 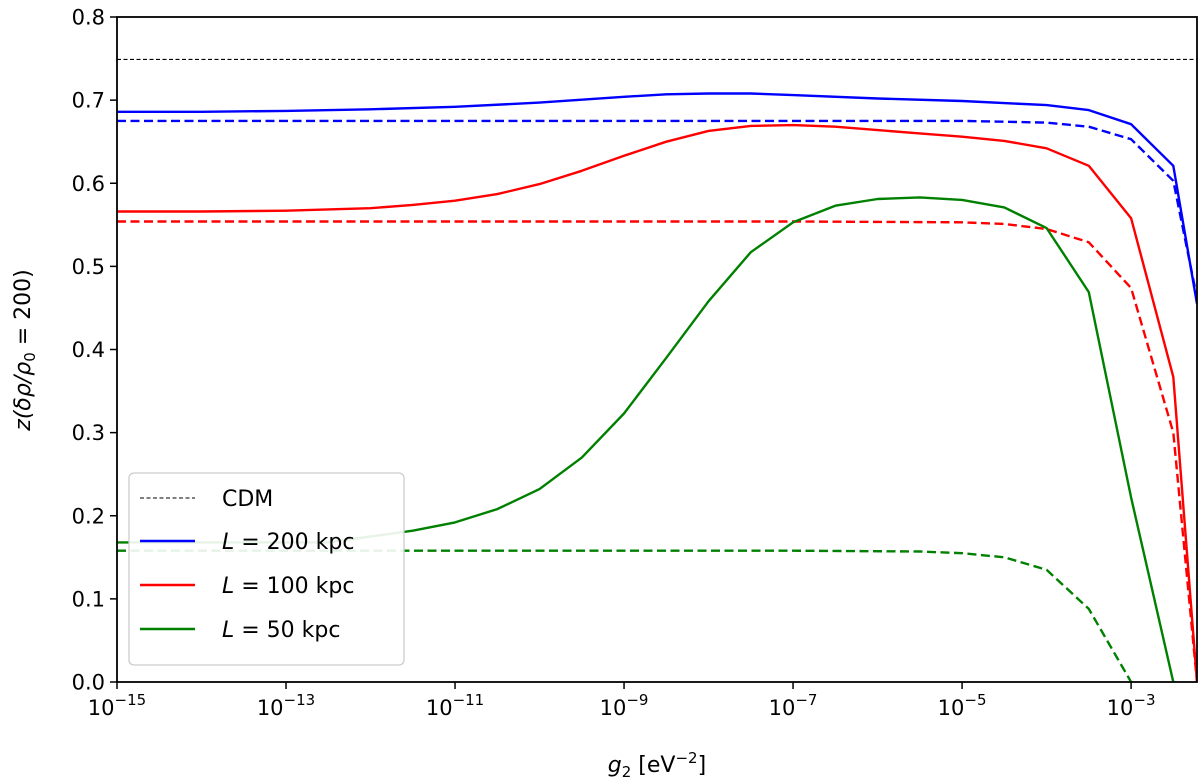 I want to click on x-axis: 10⁻¹⁵ 10⁻¹³ 10⁻¹¹ 10⁻⁹ 10⁻⁷ 10⁻⁵ 10⁻³, so click(x=622, y=701).